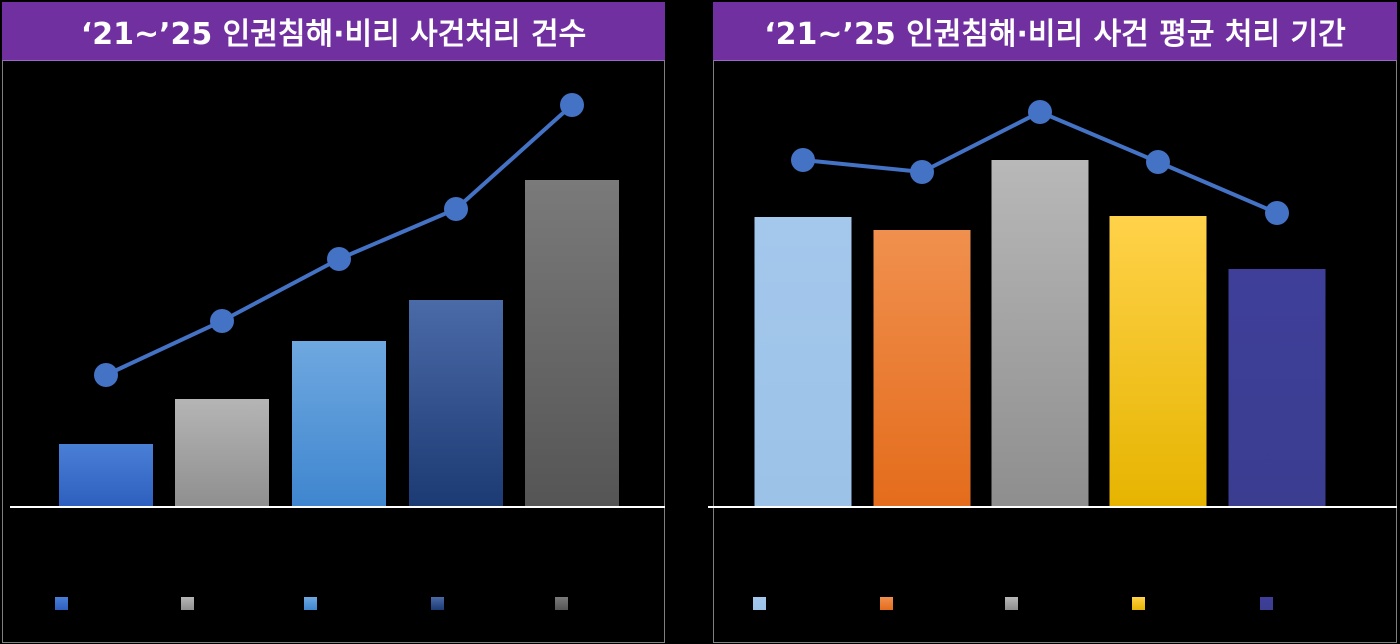  Describe the element at coordinates (1055, 31) in the screenshot. I see `chart-title-right: ‘21~’25 인권침해·비리 사건 평균 처리 기간` at that location.